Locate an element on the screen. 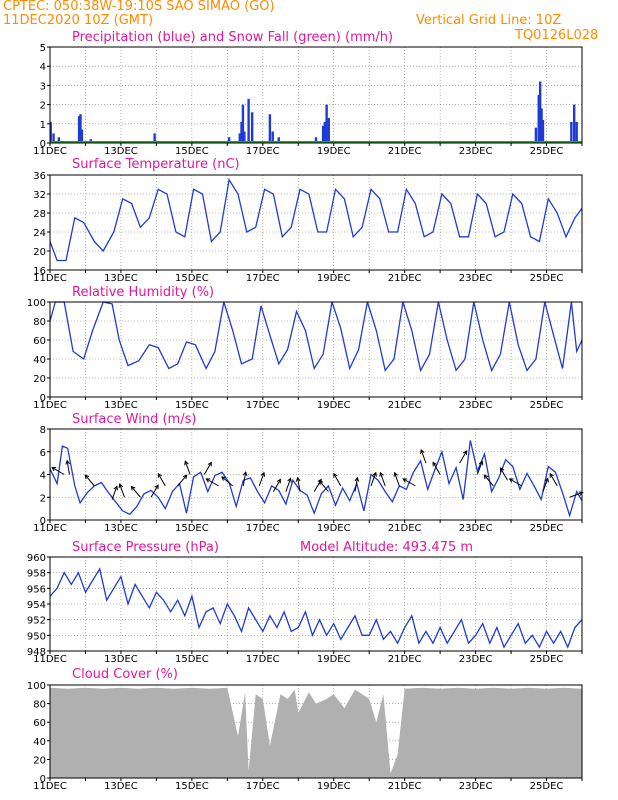 The width and height of the screenshot is (618, 800). panel-title: Relative Humidity (%) is located at coordinates (143, 292).